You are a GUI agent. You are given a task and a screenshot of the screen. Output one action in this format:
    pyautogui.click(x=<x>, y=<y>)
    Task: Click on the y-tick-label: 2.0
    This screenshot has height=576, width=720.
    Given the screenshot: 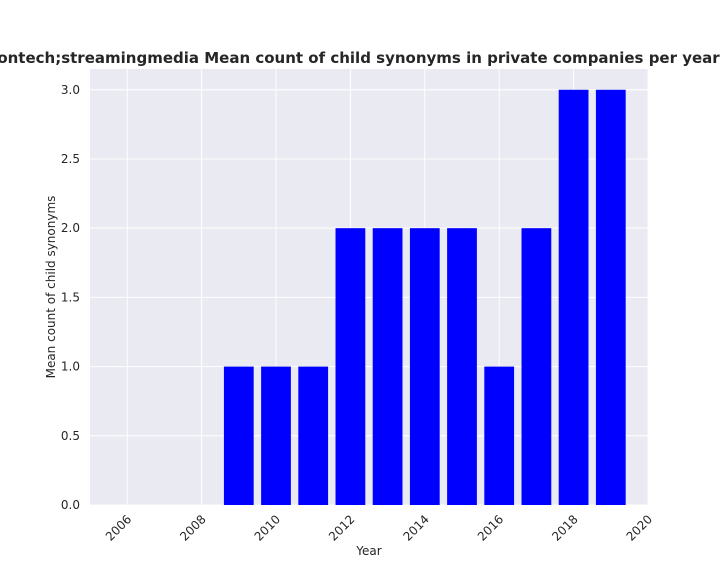 What is the action you would take?
    pyautogui.click(x=70, y=228)
    